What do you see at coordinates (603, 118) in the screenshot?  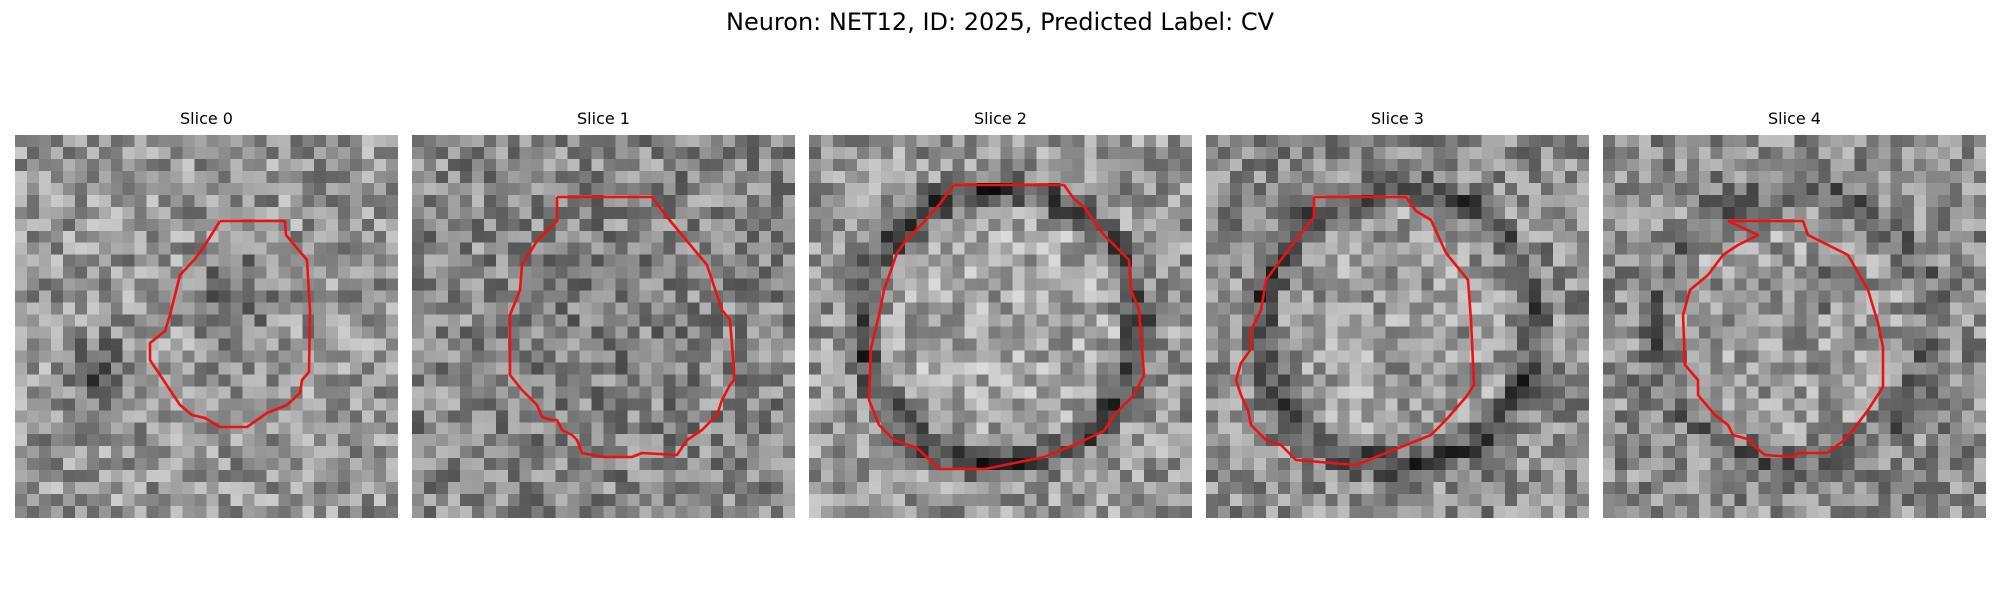 I see `slice-title-1: Slice 1` at bounding box center [603, 118].